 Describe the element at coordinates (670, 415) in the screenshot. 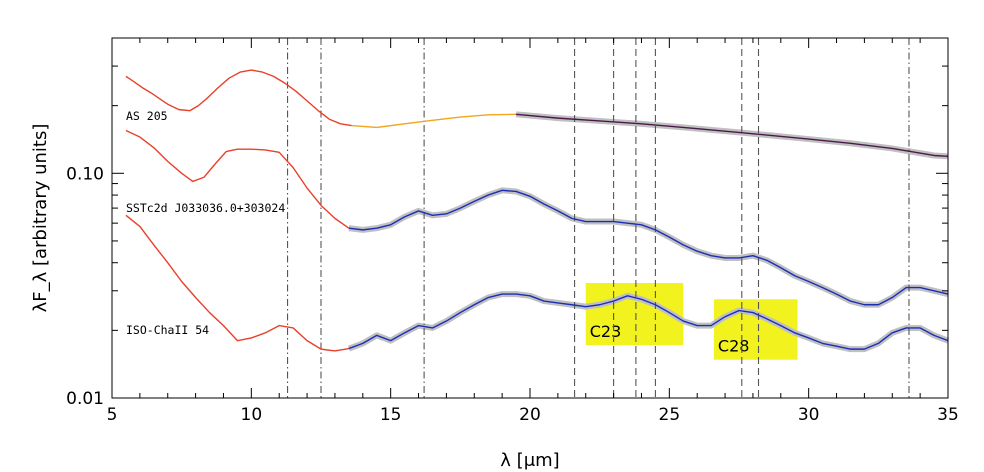

I see `x-tick-label: 25` at that location.